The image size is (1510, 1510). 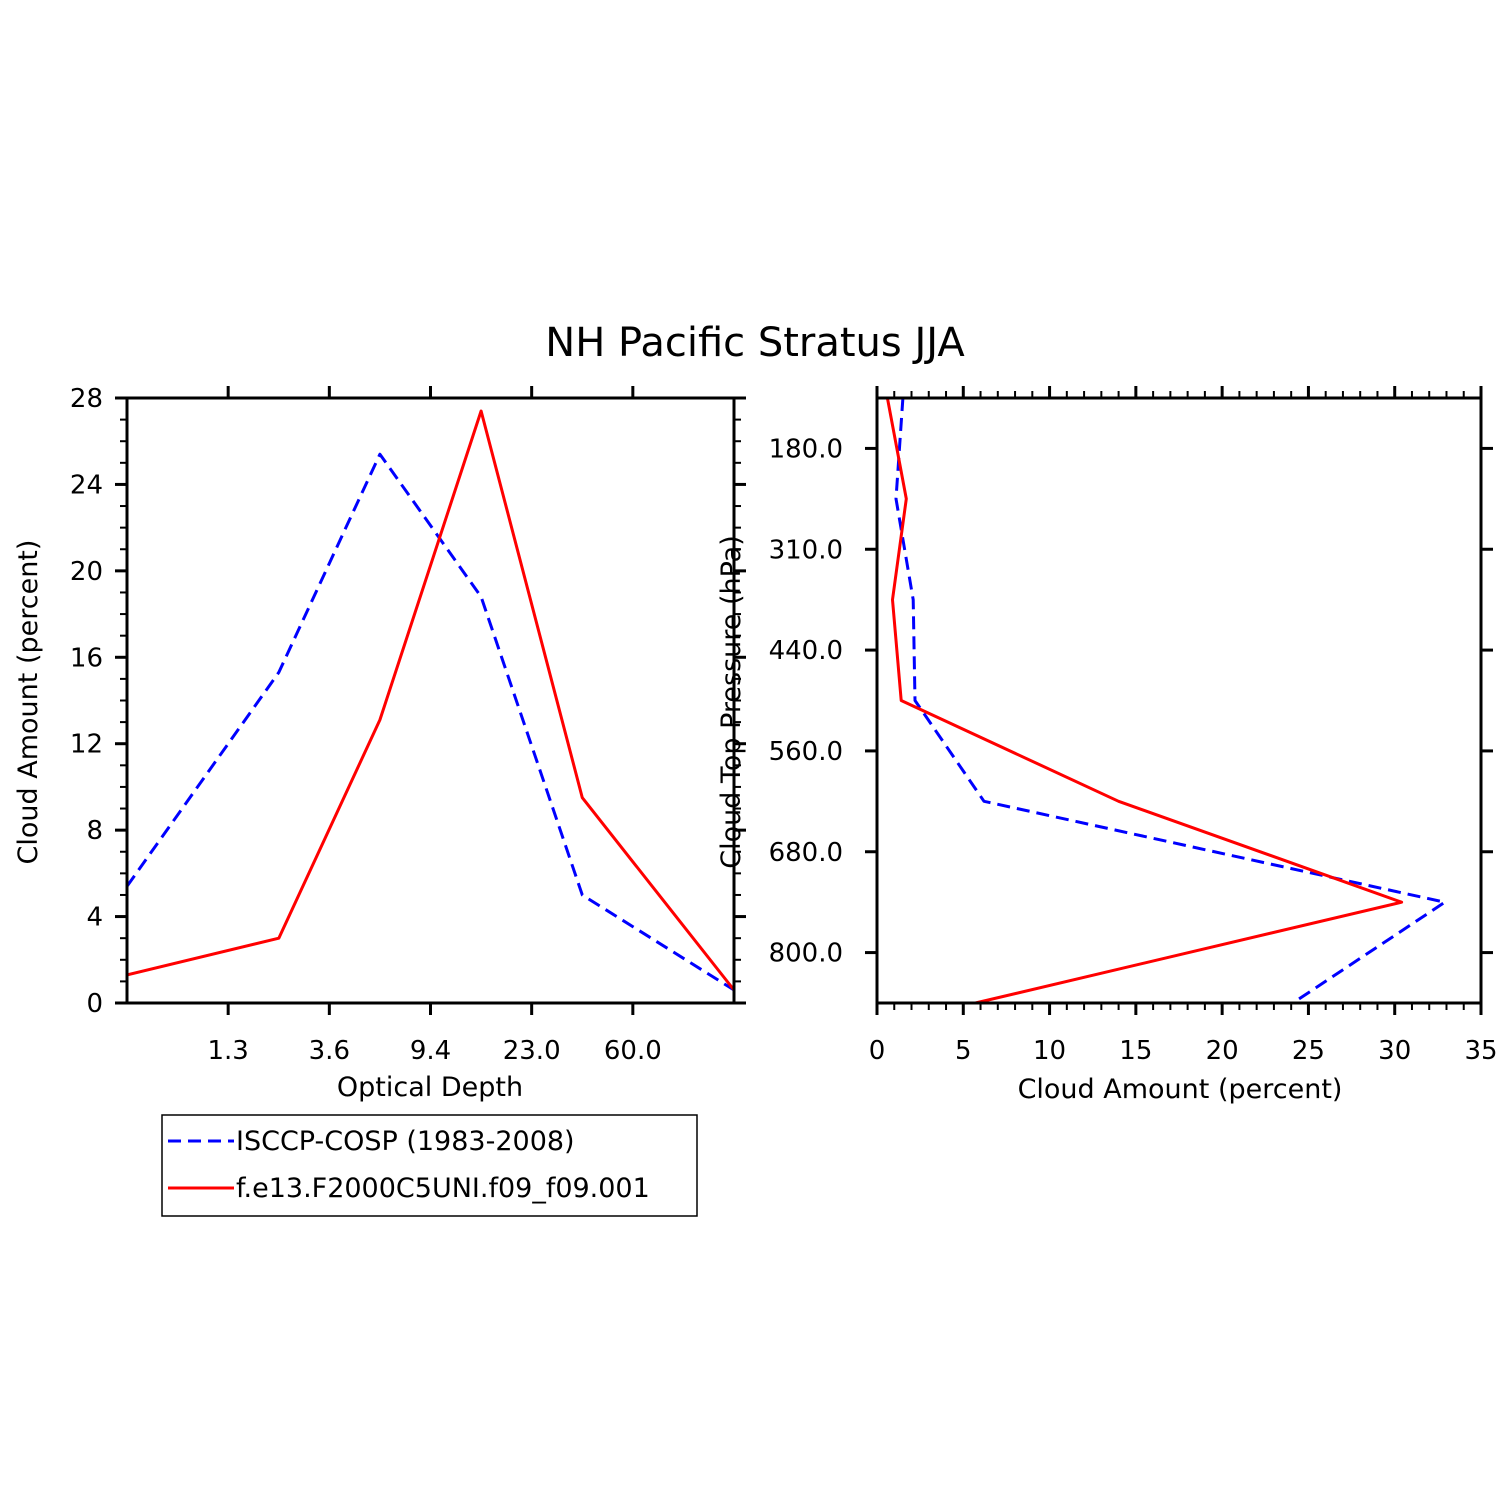 I want to click on right-y-tick-label: 680.0, so click(x=806, y=853).